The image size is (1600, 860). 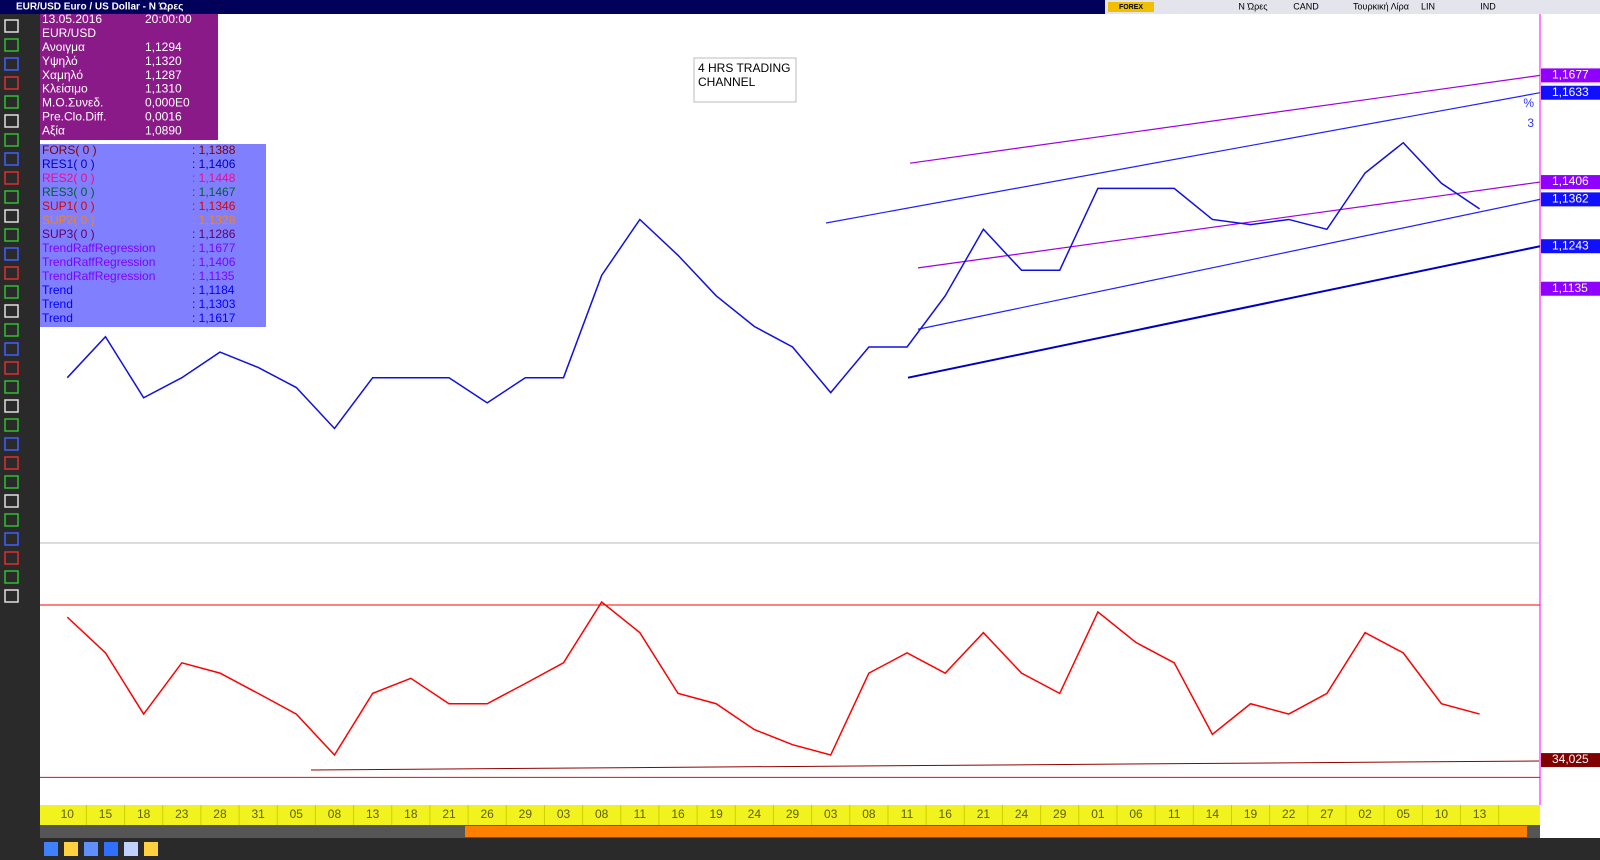 What do you see at coordinates (68, 178) in the screenshot?
I see `indicator-name: RES2( 0 )` at bounding box center [68, 178].